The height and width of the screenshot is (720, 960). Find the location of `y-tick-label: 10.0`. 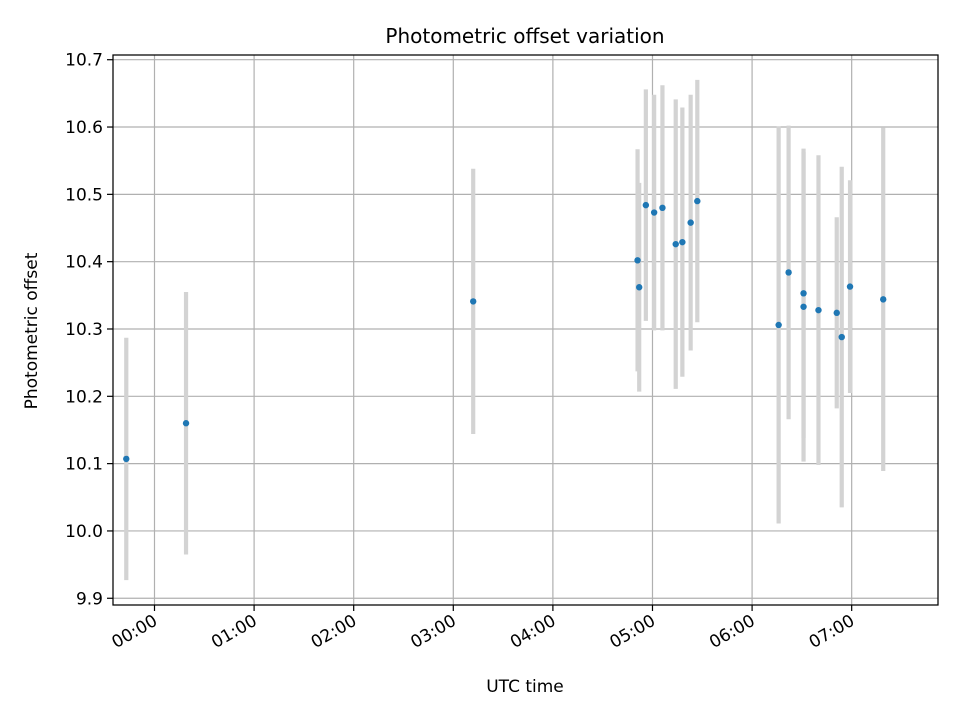

y-tick-label: 10.0 is located at coordinates (84, 532).